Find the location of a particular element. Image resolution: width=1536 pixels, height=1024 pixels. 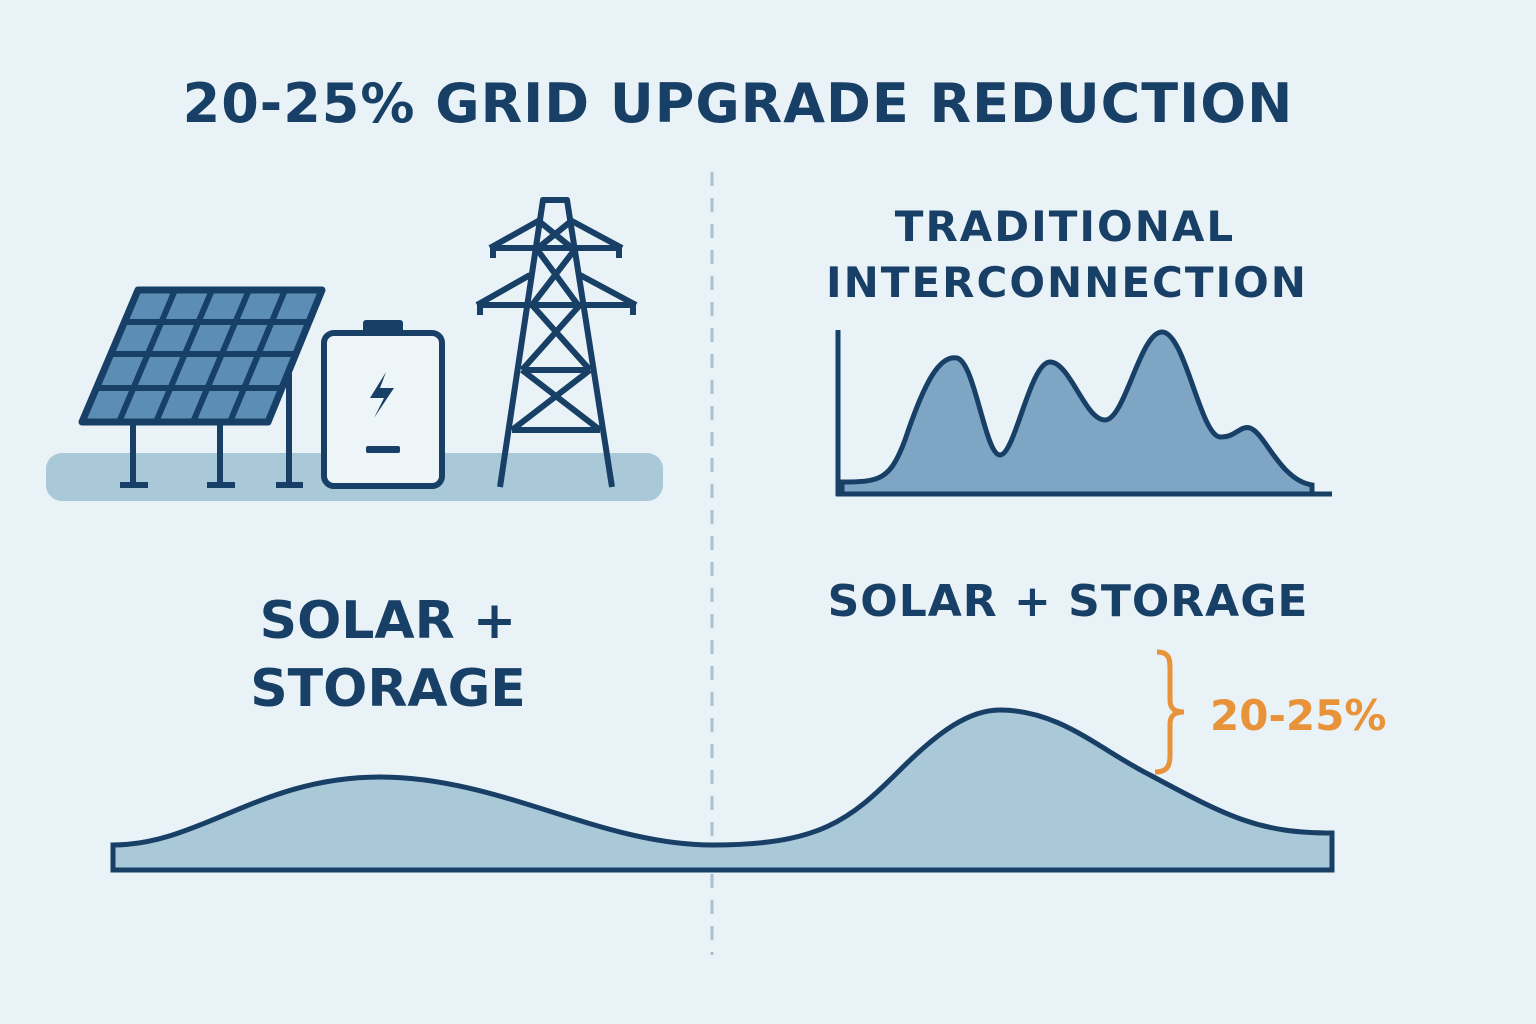

transmission-tower-icon is located at coordinates (556, 342).